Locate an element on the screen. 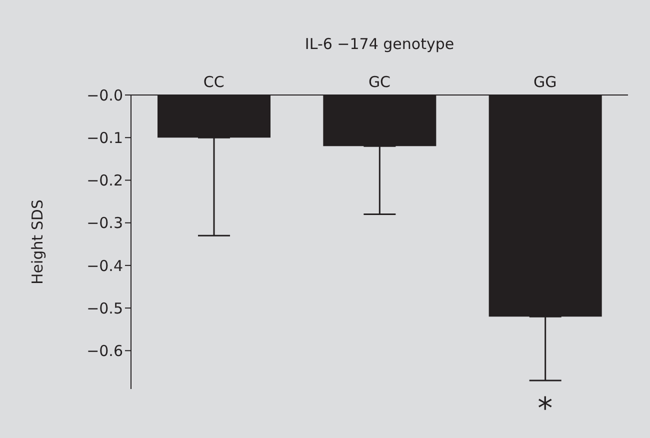 This screenshot has height=438, width=650. y-tick-label: −0.4 is located at coordinates (104, 265).